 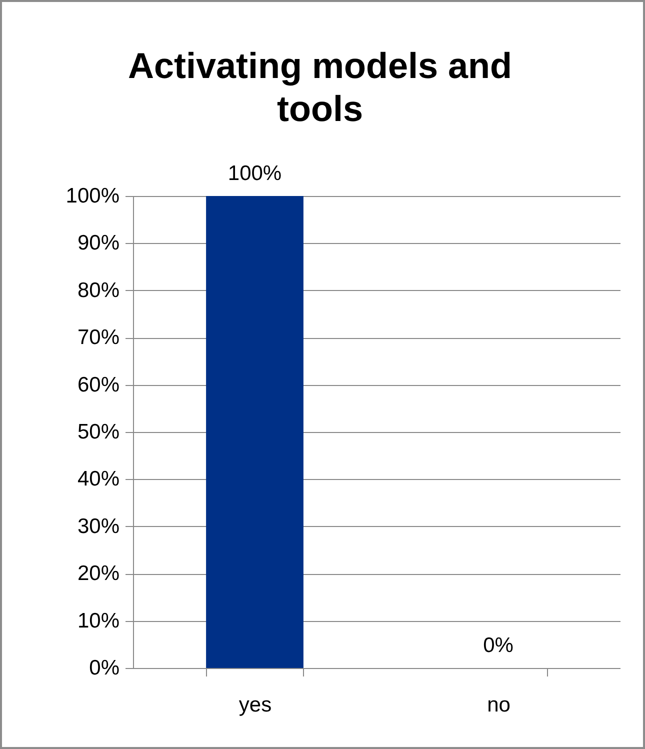 I want to click on y-tick-label: 100%, so click(x=93, y=196).